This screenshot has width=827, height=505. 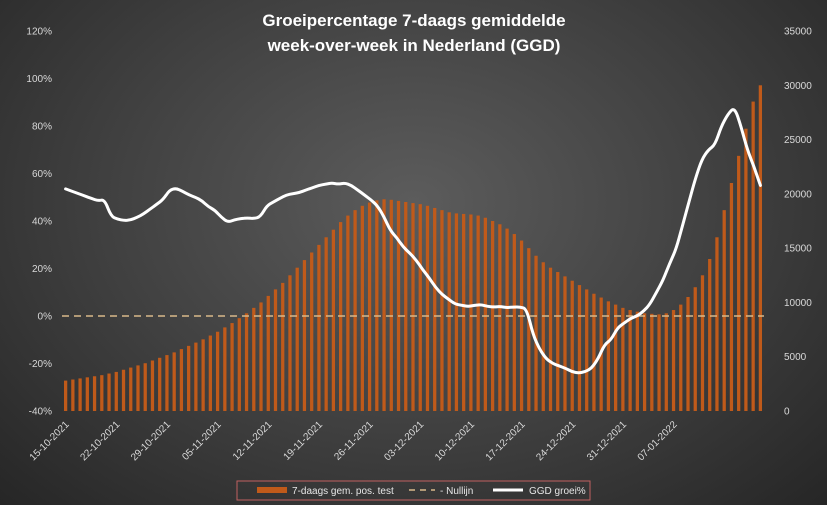 I want to click on legend-label-zero: - Nullijn, so click(x=456, y=491).